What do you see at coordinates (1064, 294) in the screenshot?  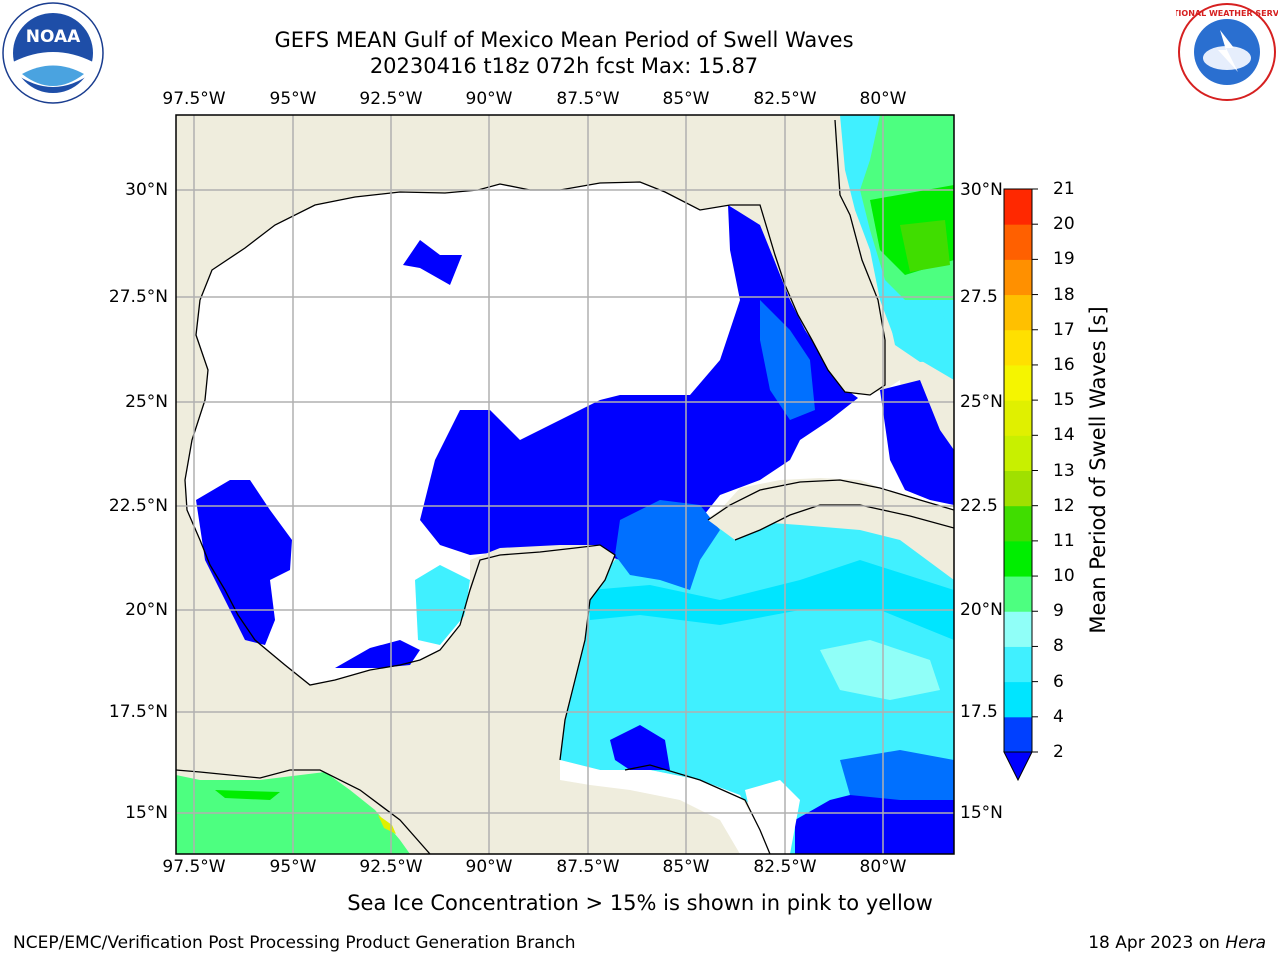 I see `colorbar-tick-label: 18` at bounding box center [1064, 294].